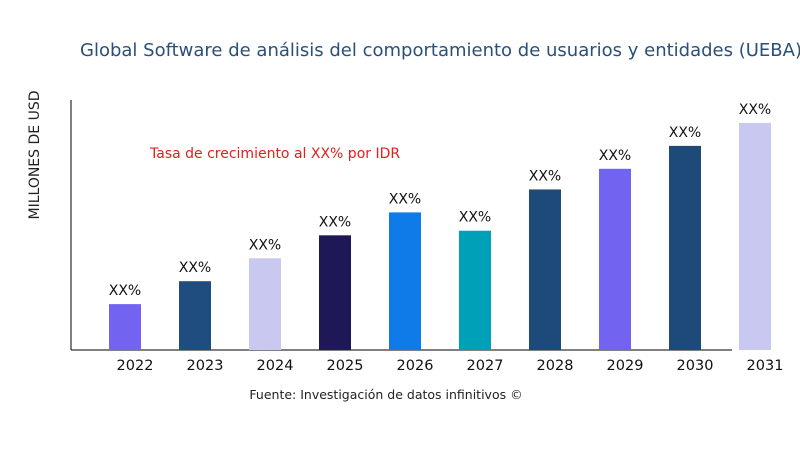 Image resolution: width=800 pixels, height=450 pixels. What do you see at coordinates (695, 366) in the screenshot?
I see `x-tick-label-2030: 2030` at bounding box center [695, 366].